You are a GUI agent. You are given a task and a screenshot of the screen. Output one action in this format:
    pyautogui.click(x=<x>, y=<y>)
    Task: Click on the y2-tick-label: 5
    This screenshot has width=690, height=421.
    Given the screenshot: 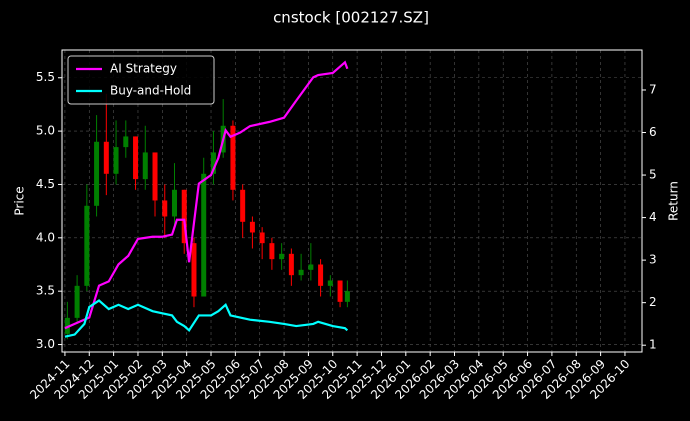 What is the action you would take?
    pyautogui.click(x=653, y=175)
    